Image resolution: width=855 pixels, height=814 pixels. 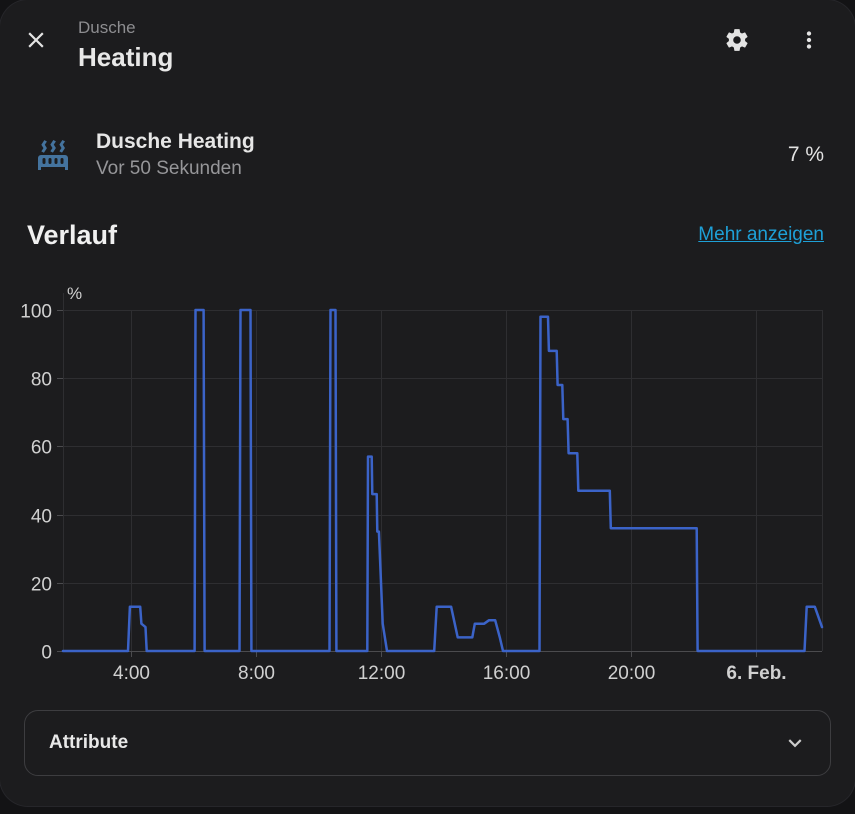 What do you see at coordinates (53, 155) in the screenshot?
I see `radiator-icon` at bounding box center [53, 155].